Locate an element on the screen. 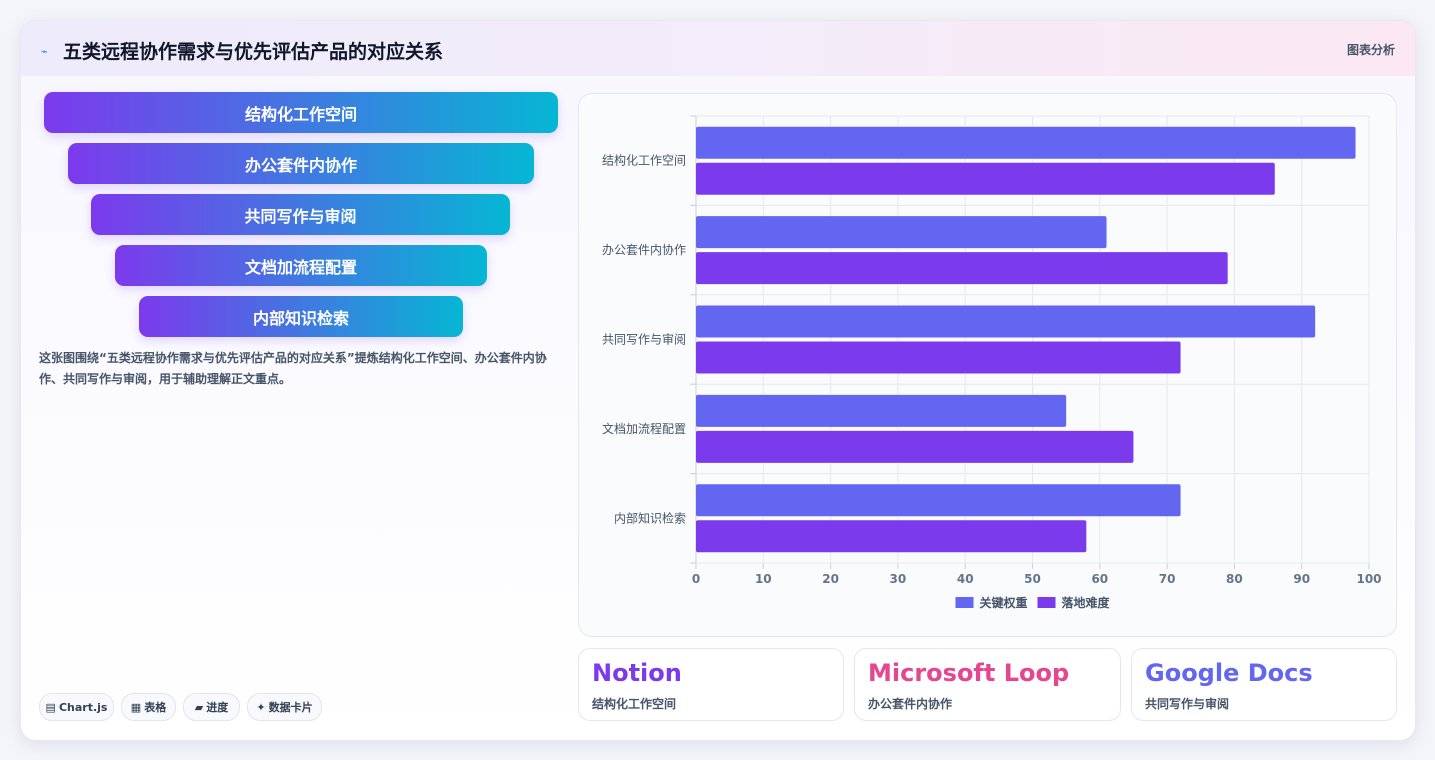 This screenshot has height=760, width=1435. y-tick-label: 文档加流程配置 is located at coordinates (644, 428).